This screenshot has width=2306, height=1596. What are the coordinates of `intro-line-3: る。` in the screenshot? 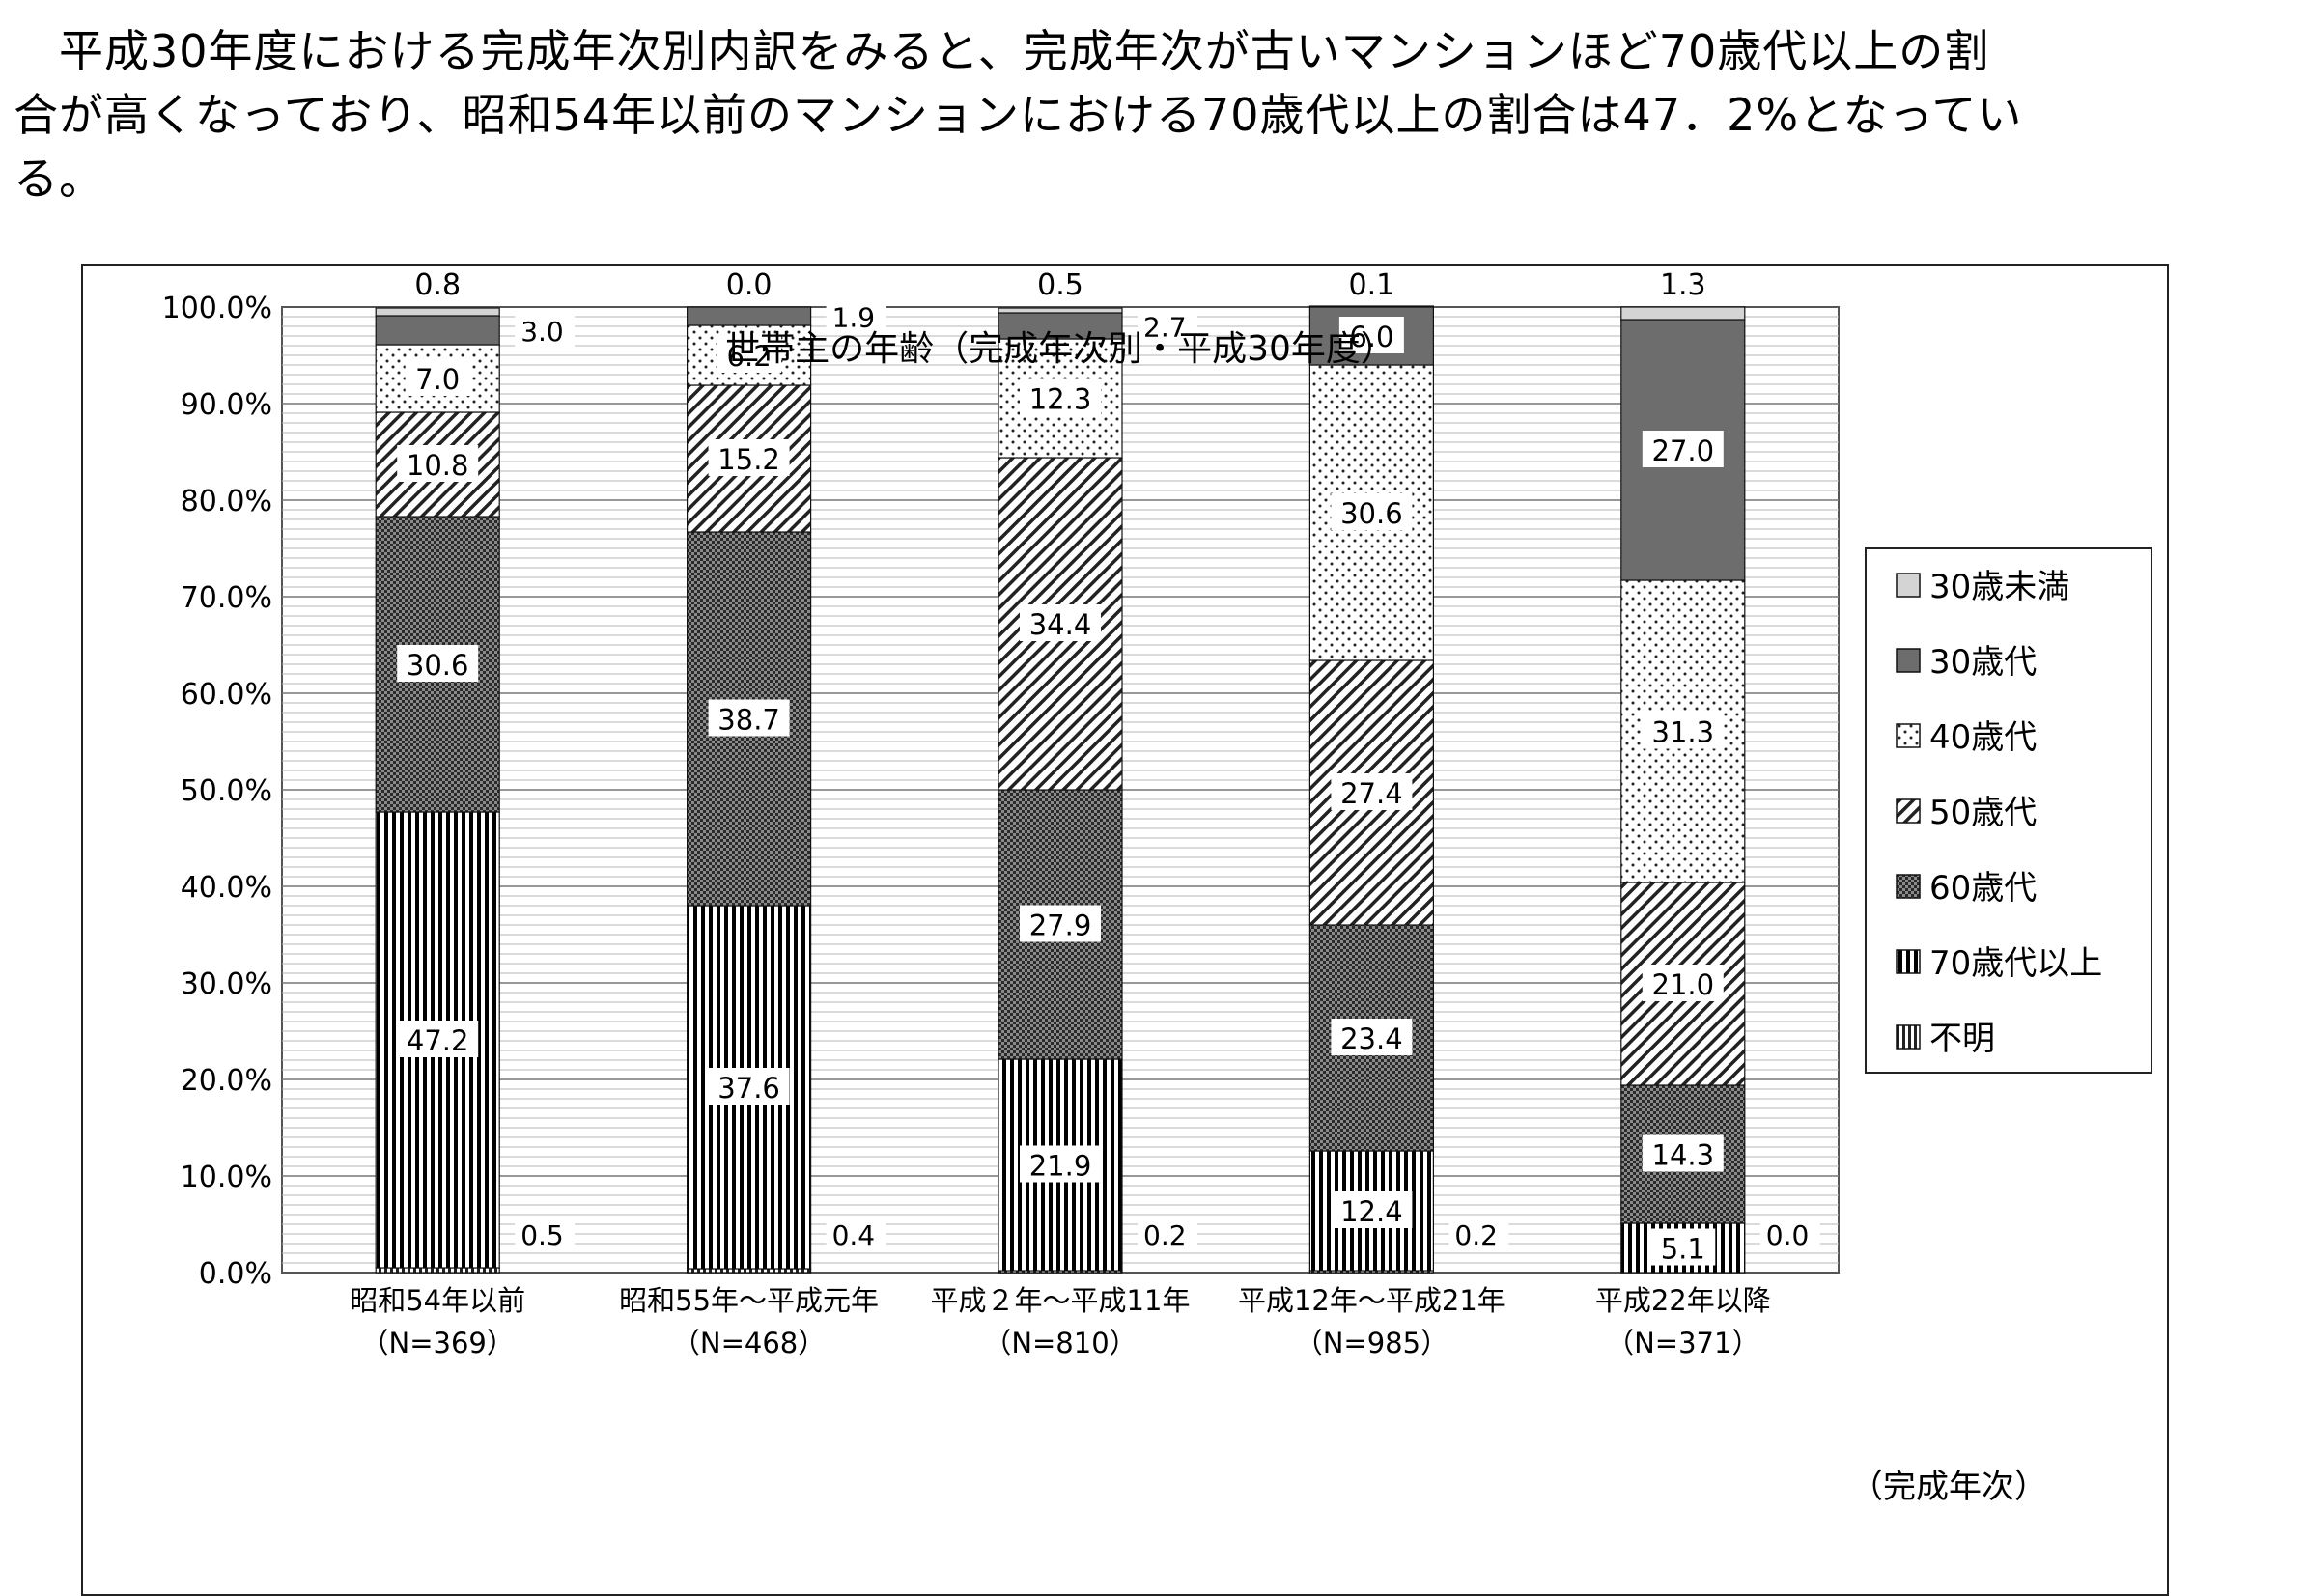 It's located at (59, 179).